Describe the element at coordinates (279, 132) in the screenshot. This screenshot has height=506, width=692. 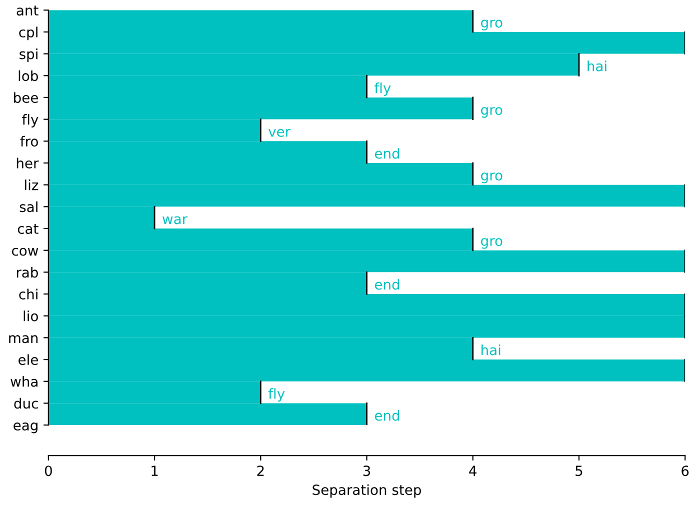
I see `data-label: ver` at that location.